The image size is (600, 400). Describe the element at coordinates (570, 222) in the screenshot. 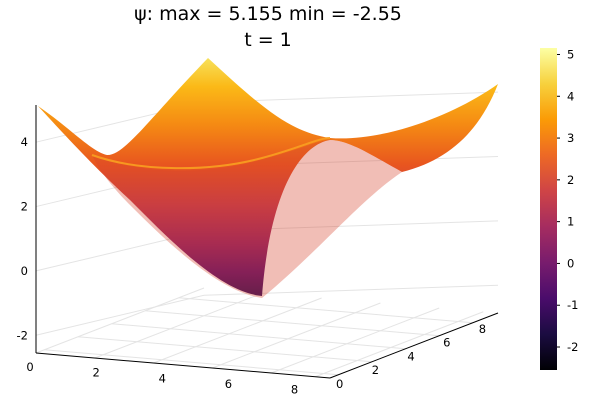

I see `colorbar-tick-label: 1` at that location.